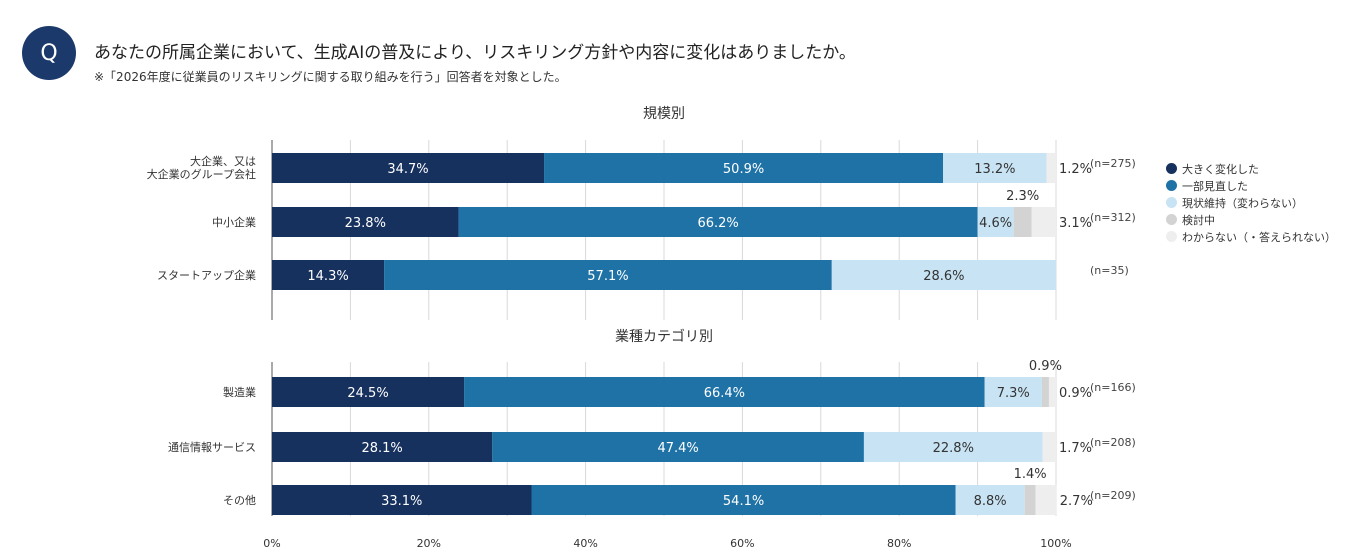  Describe the element at coordinates (201, 174) in the screenshot. I see `category-label: 大企業のグループ会社` at that location.